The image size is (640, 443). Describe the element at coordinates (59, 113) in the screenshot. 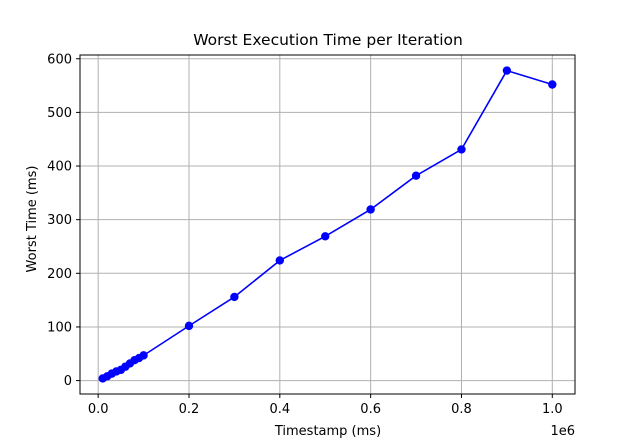

I see `y-tick-label: 500` at that location.